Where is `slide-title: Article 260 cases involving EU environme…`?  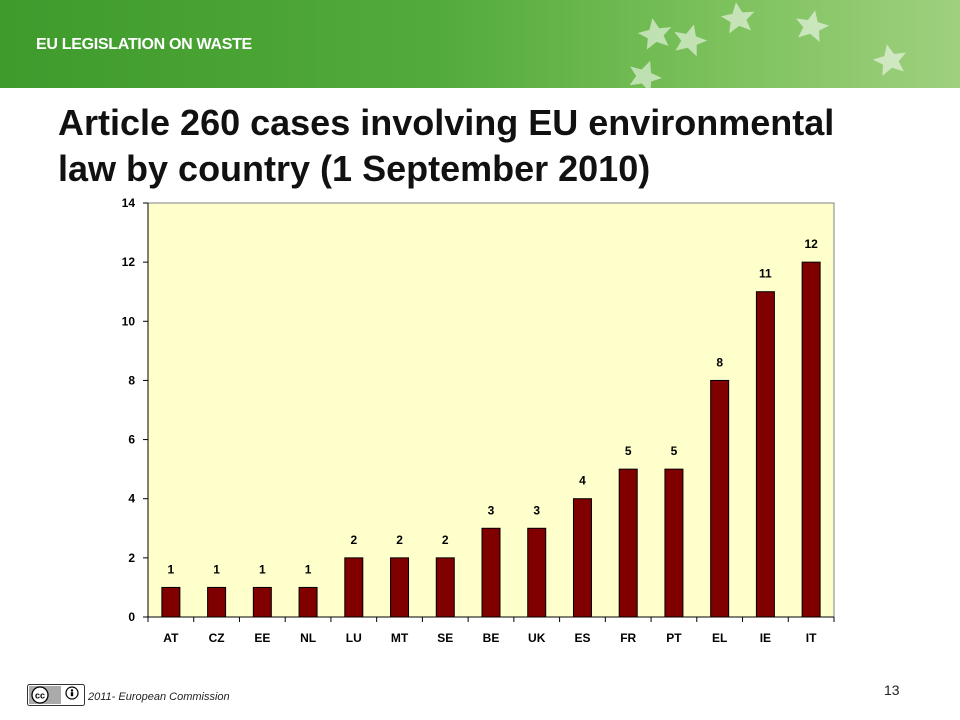 slide-title: Article 260 cases involving EU environme… is located at coordinates (488, 146).